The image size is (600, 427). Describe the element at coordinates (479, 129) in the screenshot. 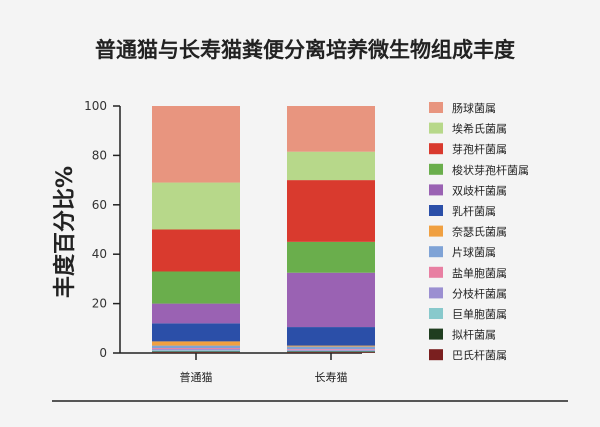

I see `legend-label: 埃希氏菌属` at that location.